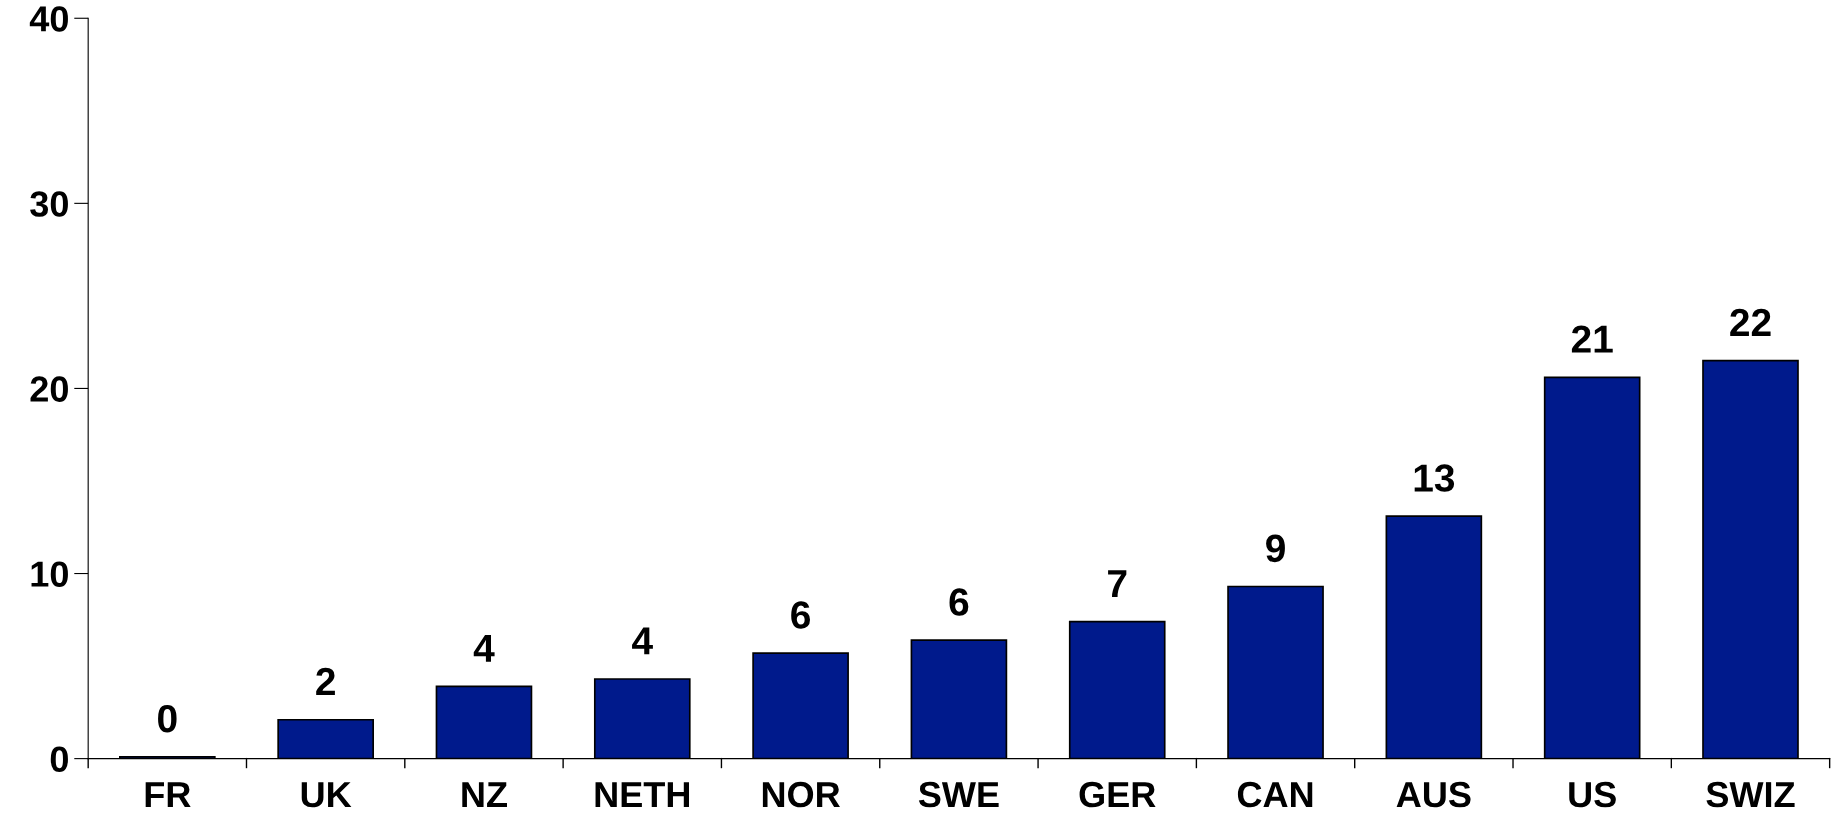 Image resolution: width=1837 pixels, height=830 pixels. What do you see at coordinates (1275, 548) in the screenshot?
I see `data-label: 9` at bounding box center [1275, 548].